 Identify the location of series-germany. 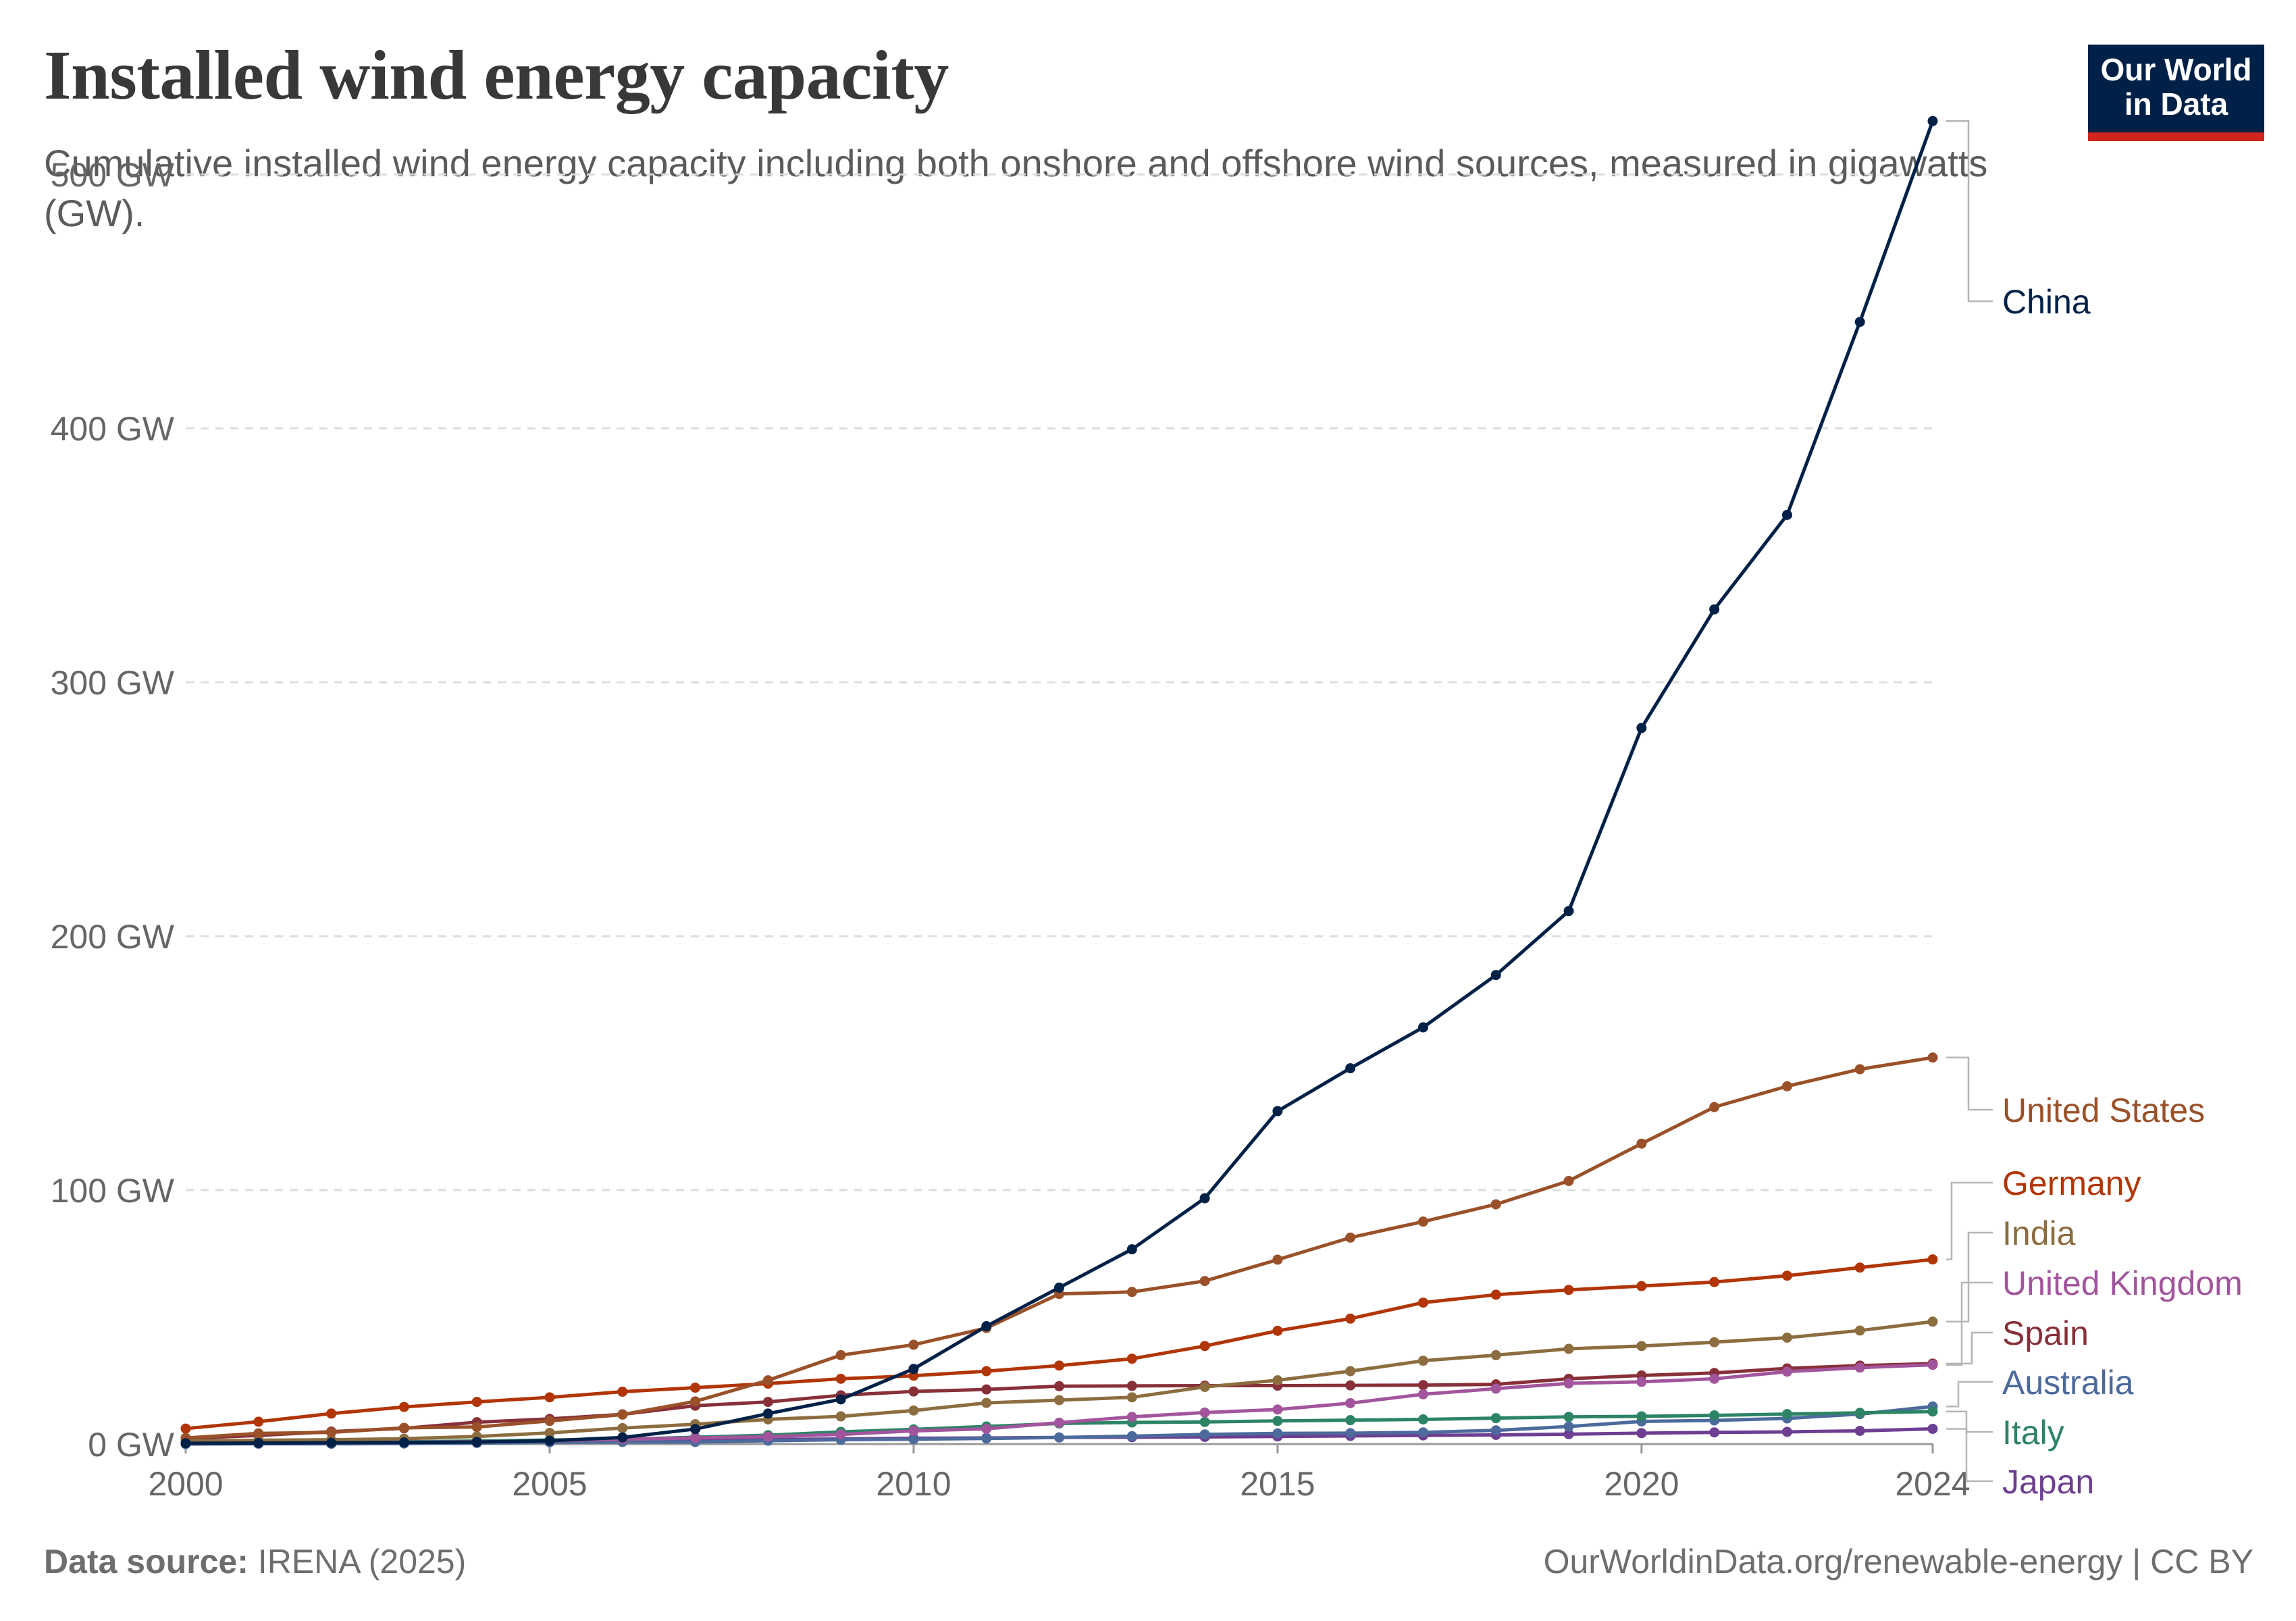
(1059, 1344).